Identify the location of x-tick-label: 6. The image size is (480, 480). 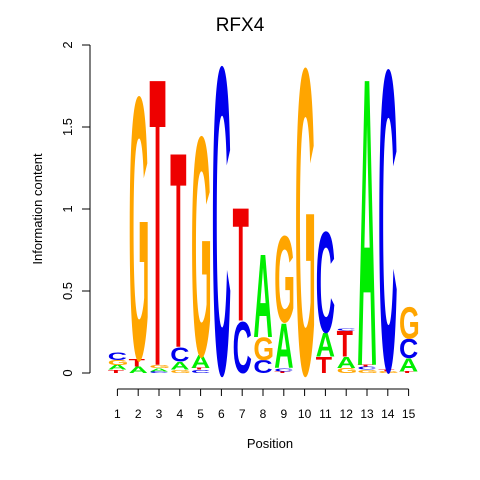
(221, 414).